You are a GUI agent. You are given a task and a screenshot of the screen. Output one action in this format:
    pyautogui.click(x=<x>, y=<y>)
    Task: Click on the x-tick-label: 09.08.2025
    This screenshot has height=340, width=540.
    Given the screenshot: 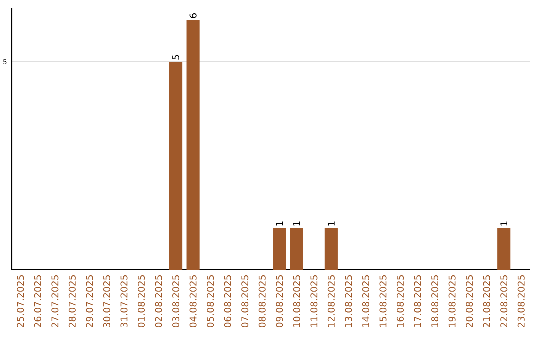 What is the action you would take?
    pyautogui.click(x=280, y=302)
    